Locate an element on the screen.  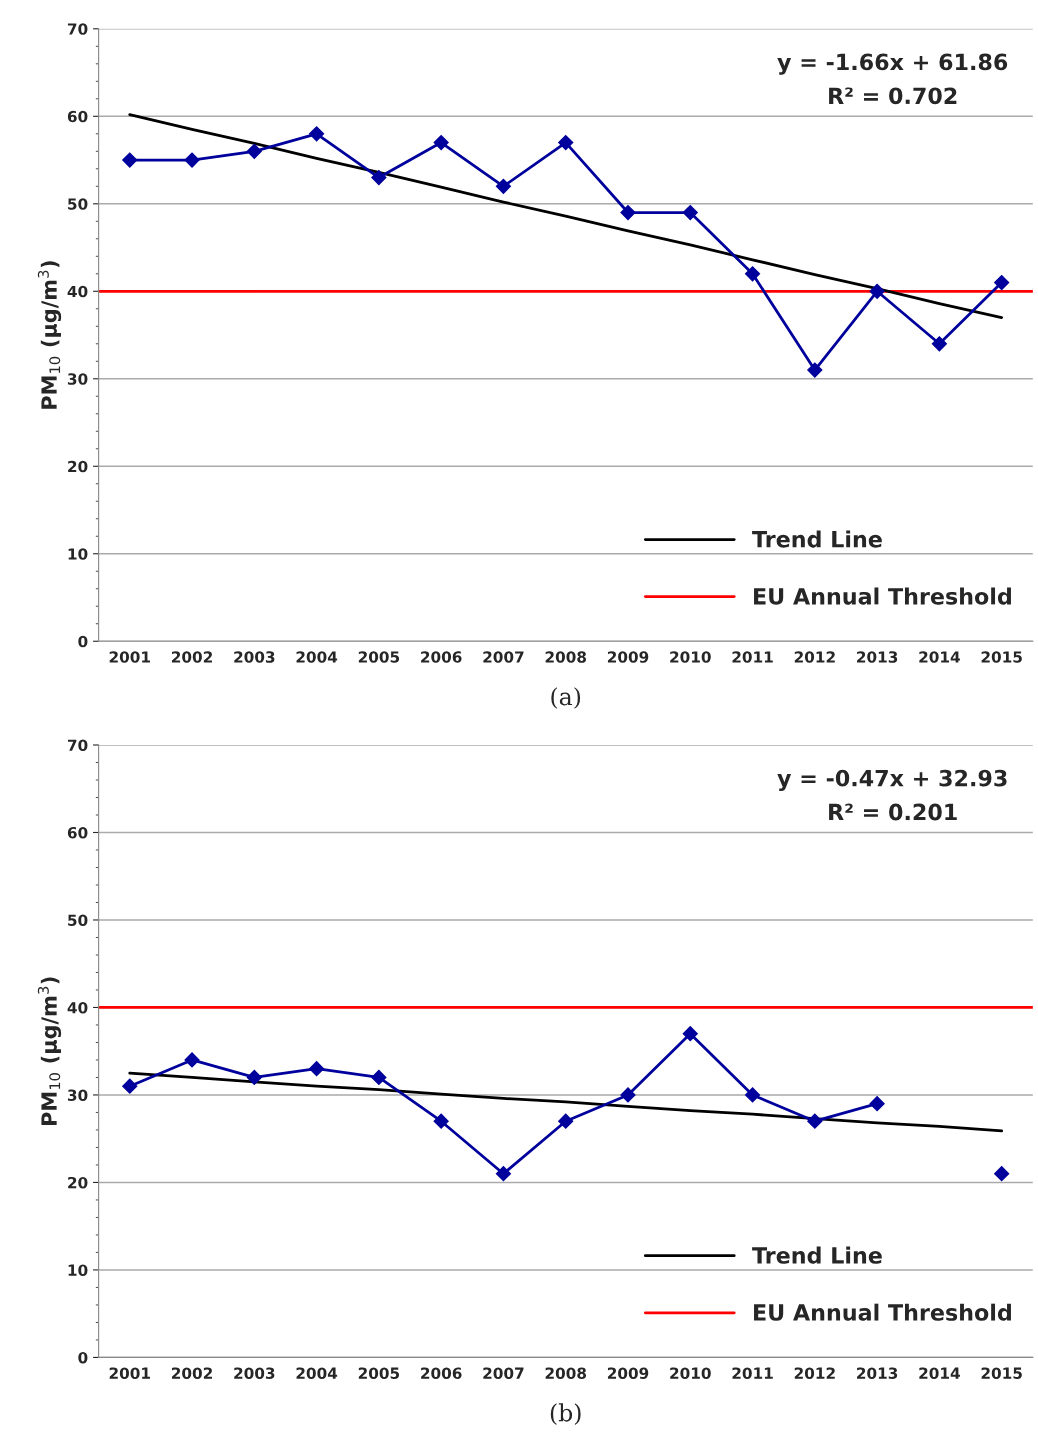
text: (a) is located at coordinates (566, 698).